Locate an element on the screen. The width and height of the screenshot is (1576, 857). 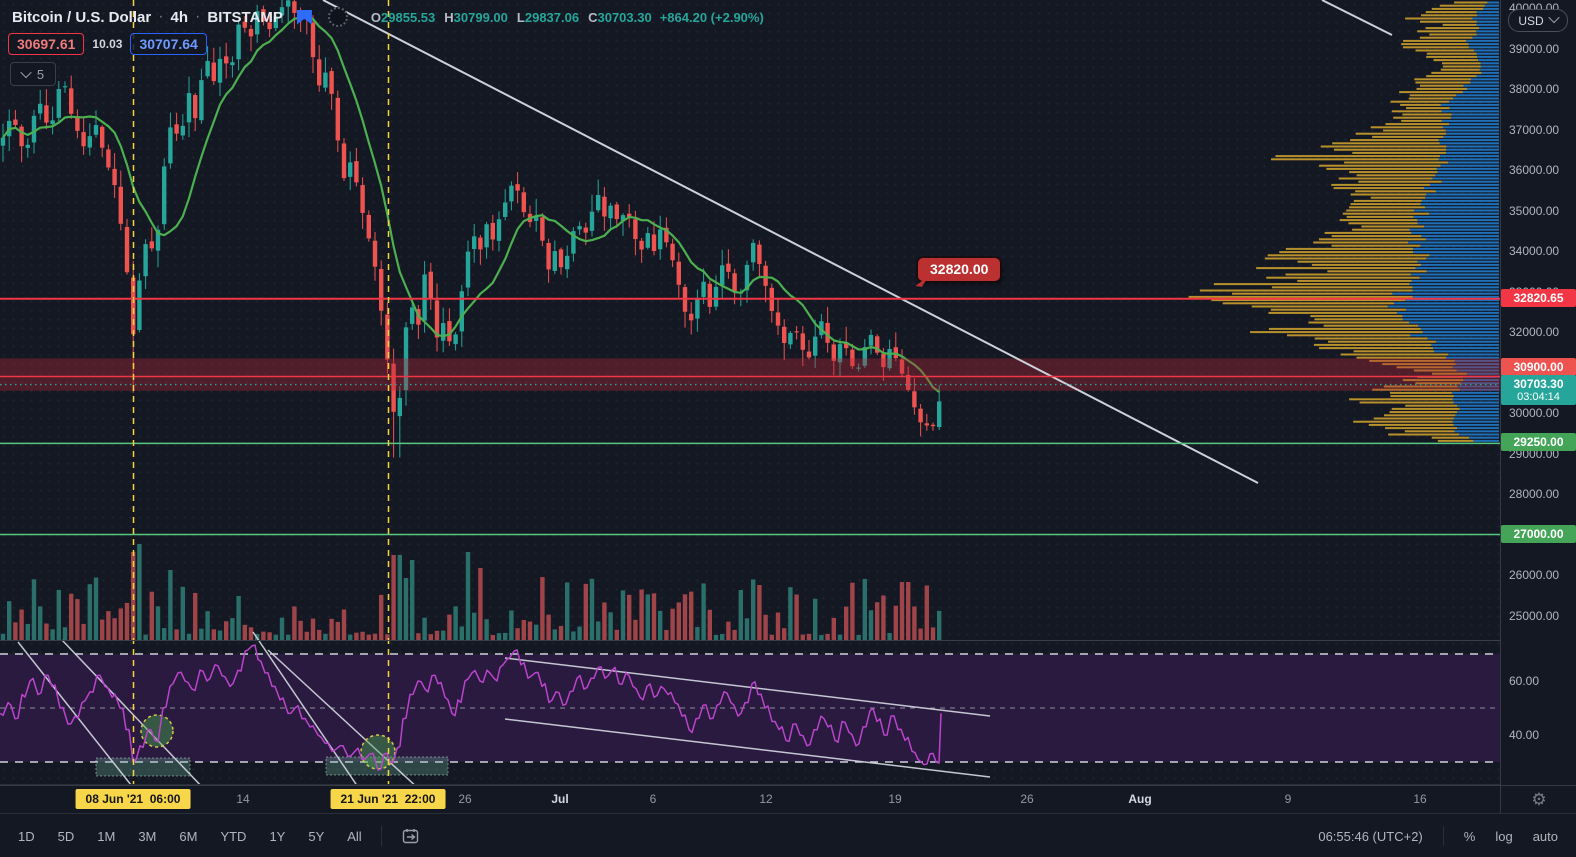
support-price-label-1: 29250.00 is located at coordinates (1538, 442).